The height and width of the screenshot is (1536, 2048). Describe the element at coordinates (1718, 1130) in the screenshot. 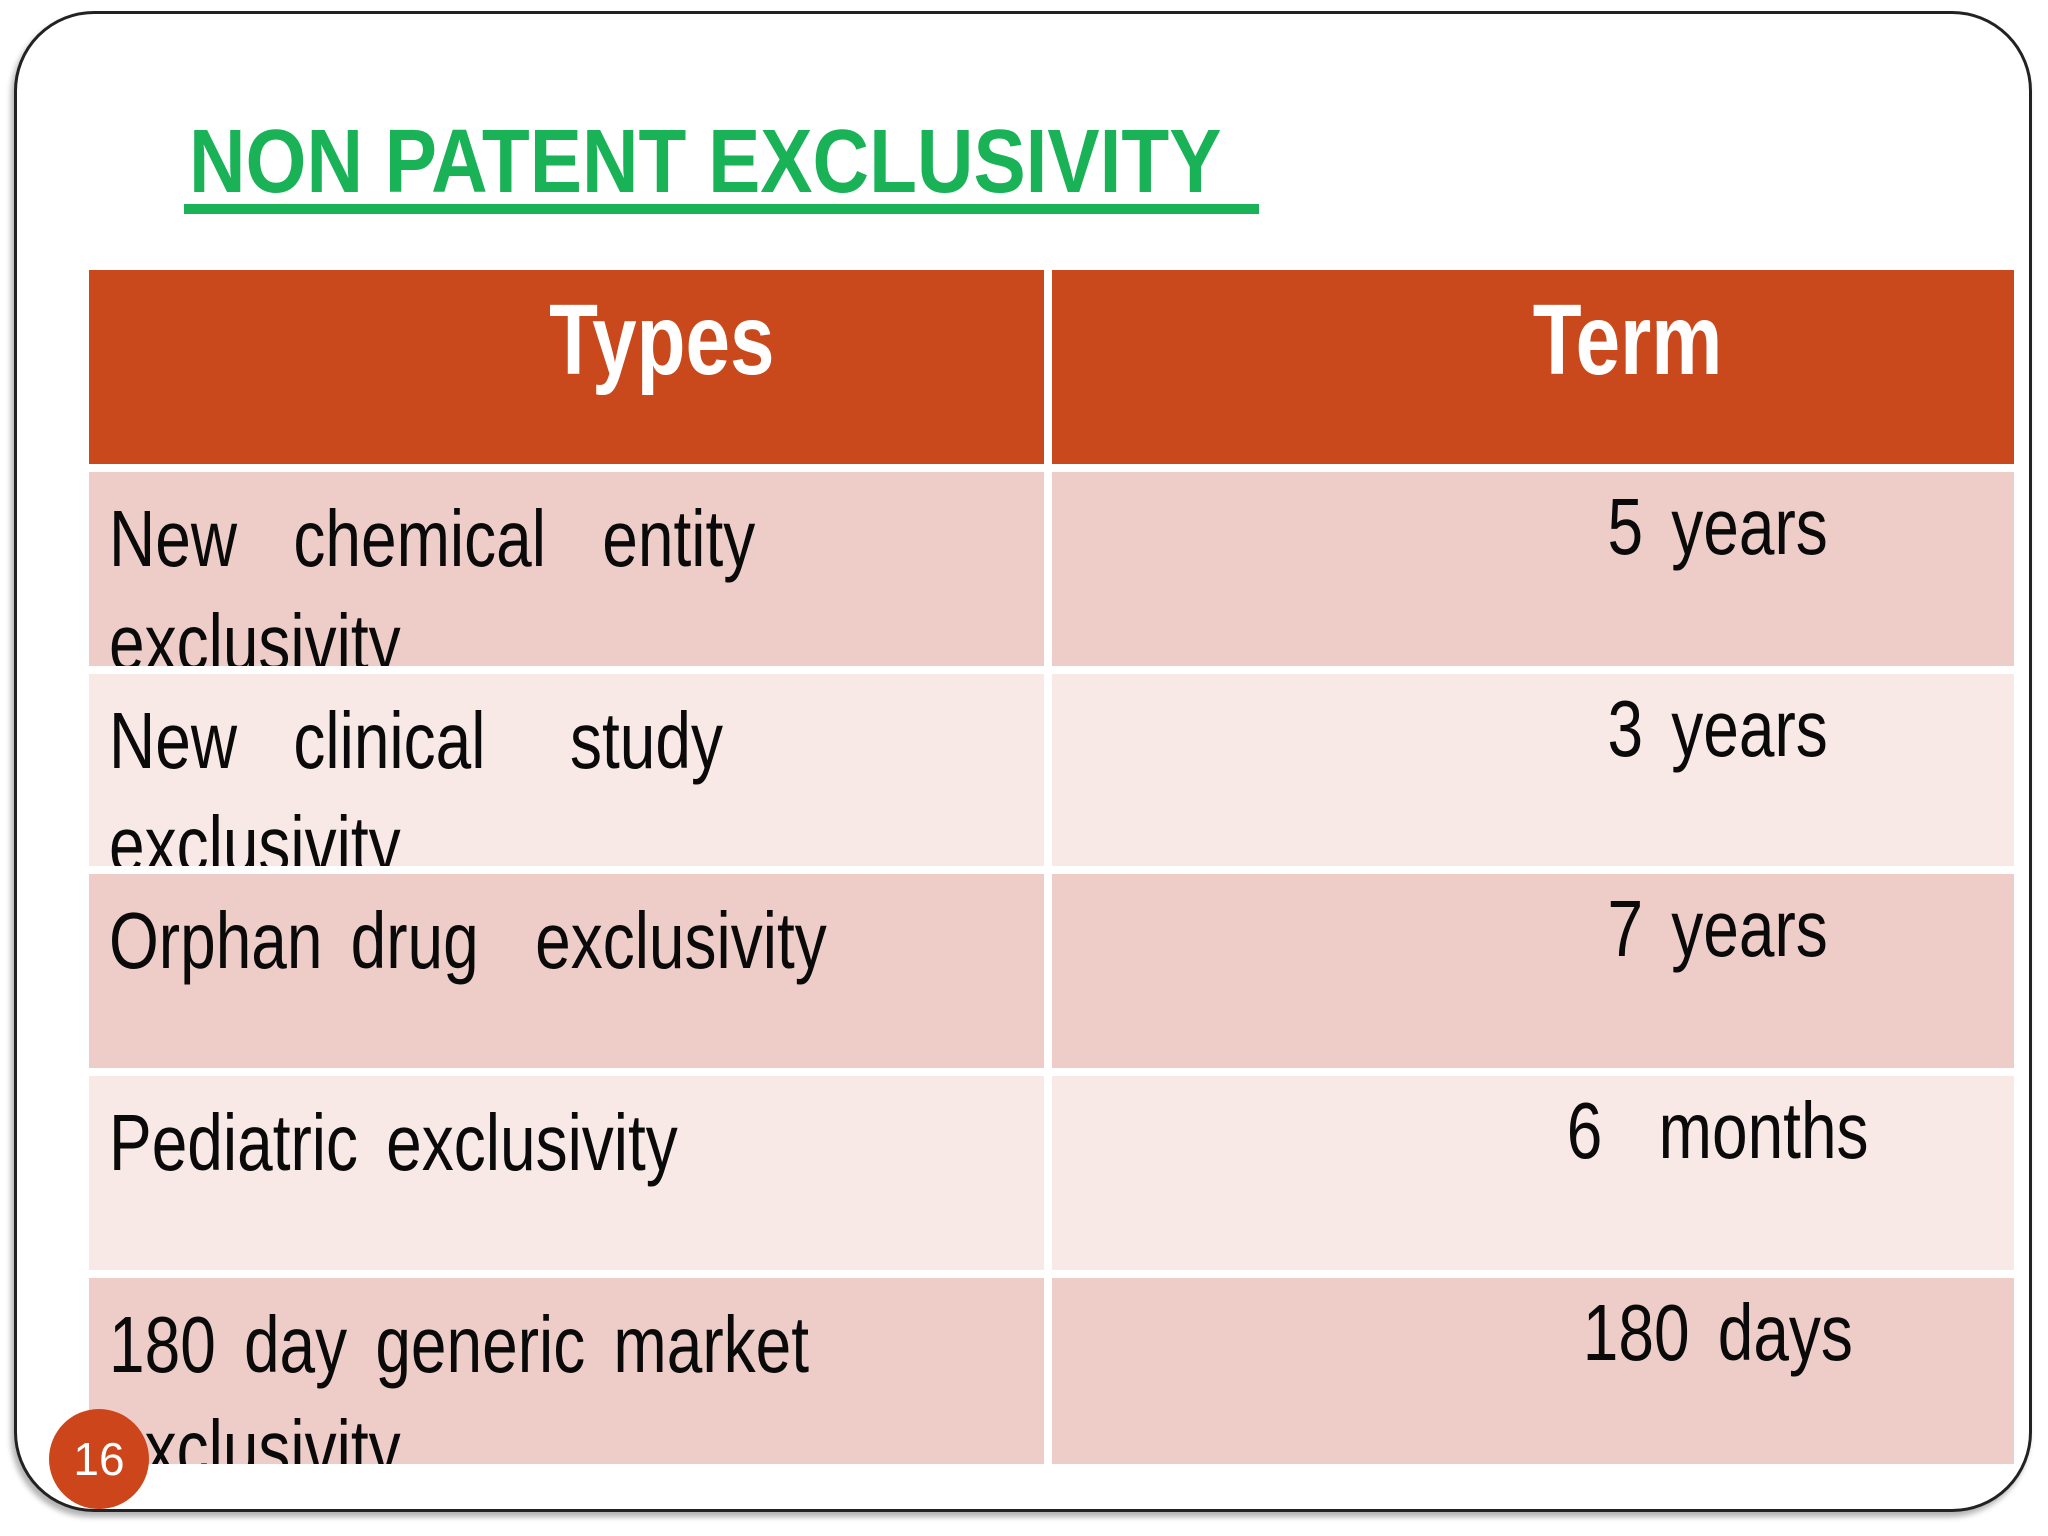

I see `table-row-4-term-text: 6 months` at that location.